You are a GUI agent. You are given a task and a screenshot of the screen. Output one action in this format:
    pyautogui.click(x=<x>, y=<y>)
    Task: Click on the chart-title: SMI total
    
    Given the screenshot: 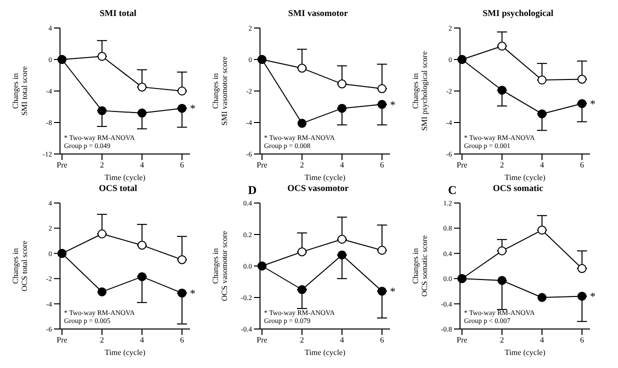 What is the action you would take?
    pyautogui.click(x=117, y=13)
    